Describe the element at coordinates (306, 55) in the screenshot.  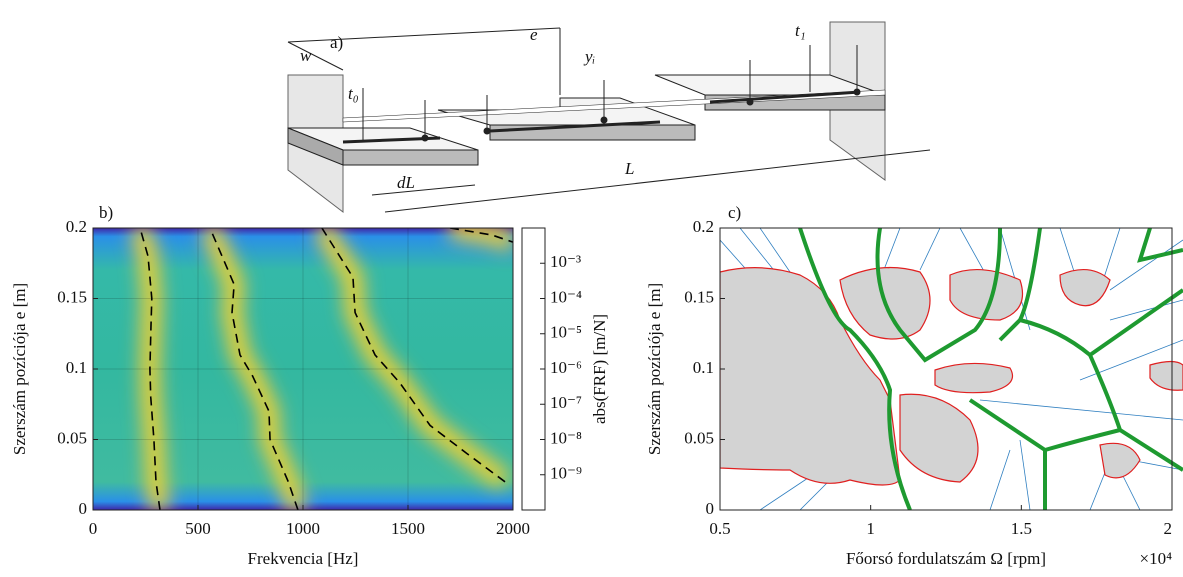
I see `diagram-label: w` at that location.